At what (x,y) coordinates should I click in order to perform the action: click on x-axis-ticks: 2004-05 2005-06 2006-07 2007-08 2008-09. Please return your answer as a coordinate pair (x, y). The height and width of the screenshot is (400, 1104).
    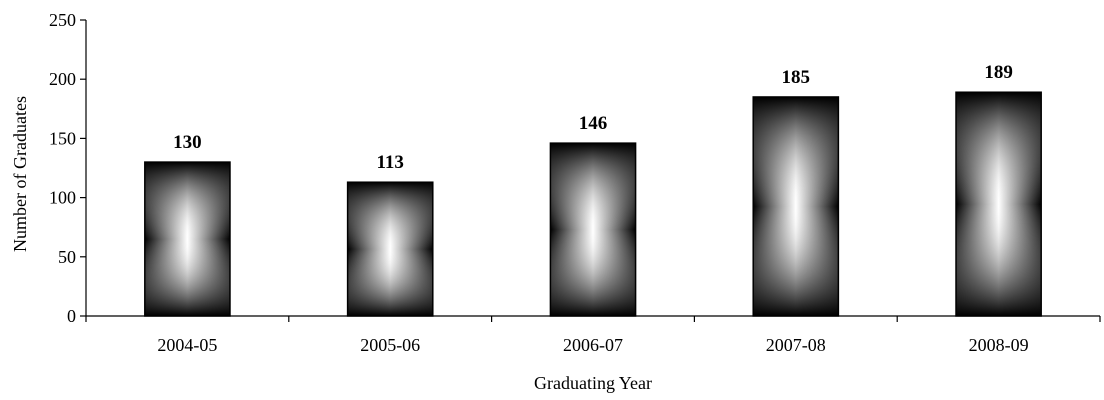
    Looking at the image, I should click on (593, 335).